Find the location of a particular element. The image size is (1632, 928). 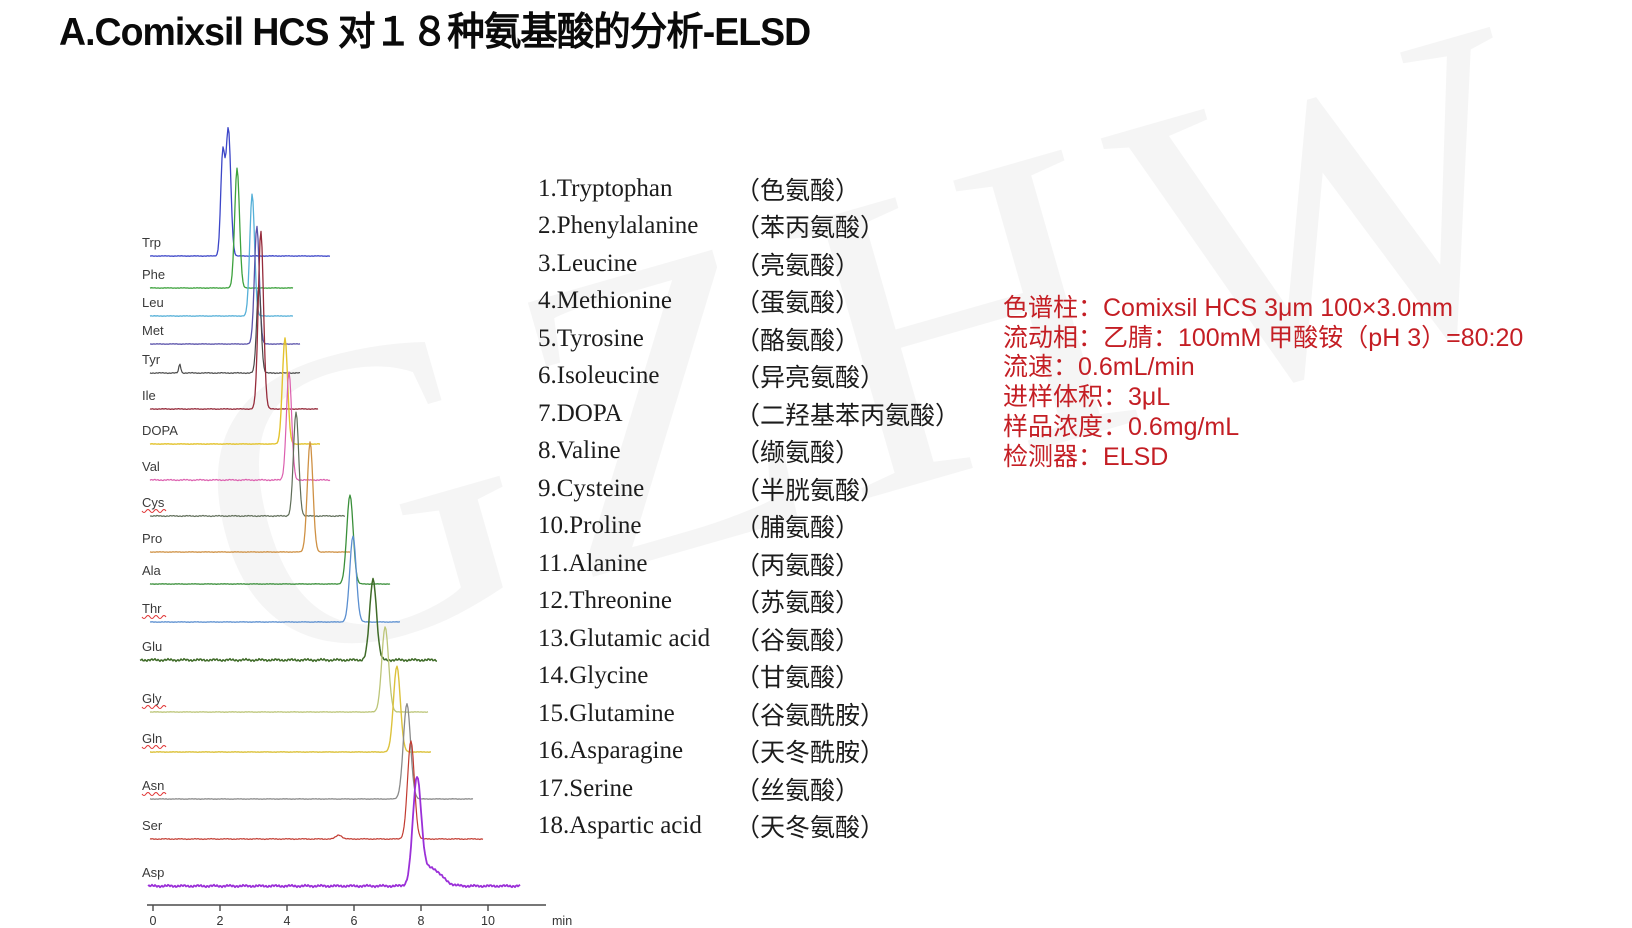

trace-line-Pro is located at coordinates (250, 497).